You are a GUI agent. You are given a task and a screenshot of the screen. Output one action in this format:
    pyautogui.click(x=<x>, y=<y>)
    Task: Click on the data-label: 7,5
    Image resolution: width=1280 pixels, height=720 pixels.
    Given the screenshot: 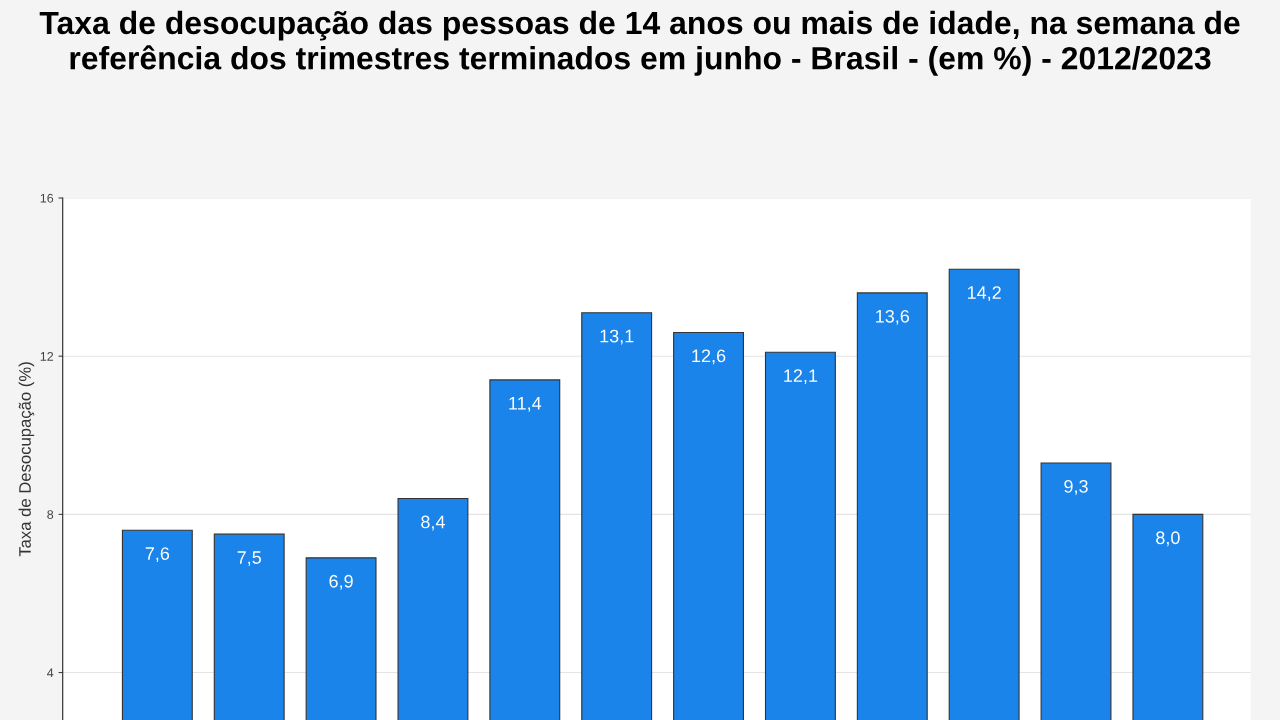 What is the action you would take?
    pyautogui.click(x=249, y=559)
    